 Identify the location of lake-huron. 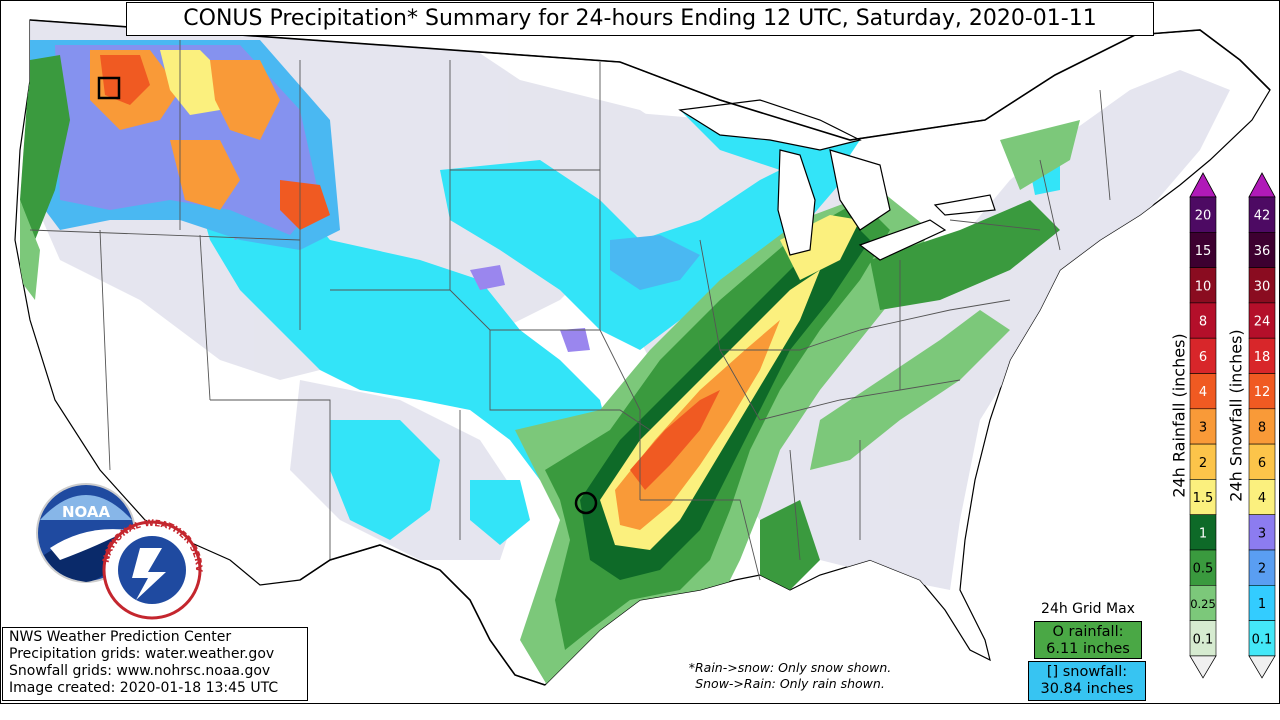
(860, 190).